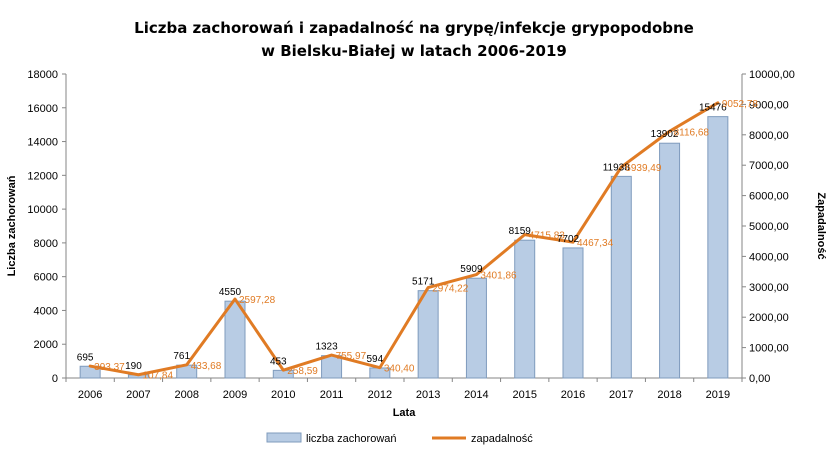 The height and width of the screenshot is (455, 828). I want to click on line-value-label: 755,97, so click(351, 356).